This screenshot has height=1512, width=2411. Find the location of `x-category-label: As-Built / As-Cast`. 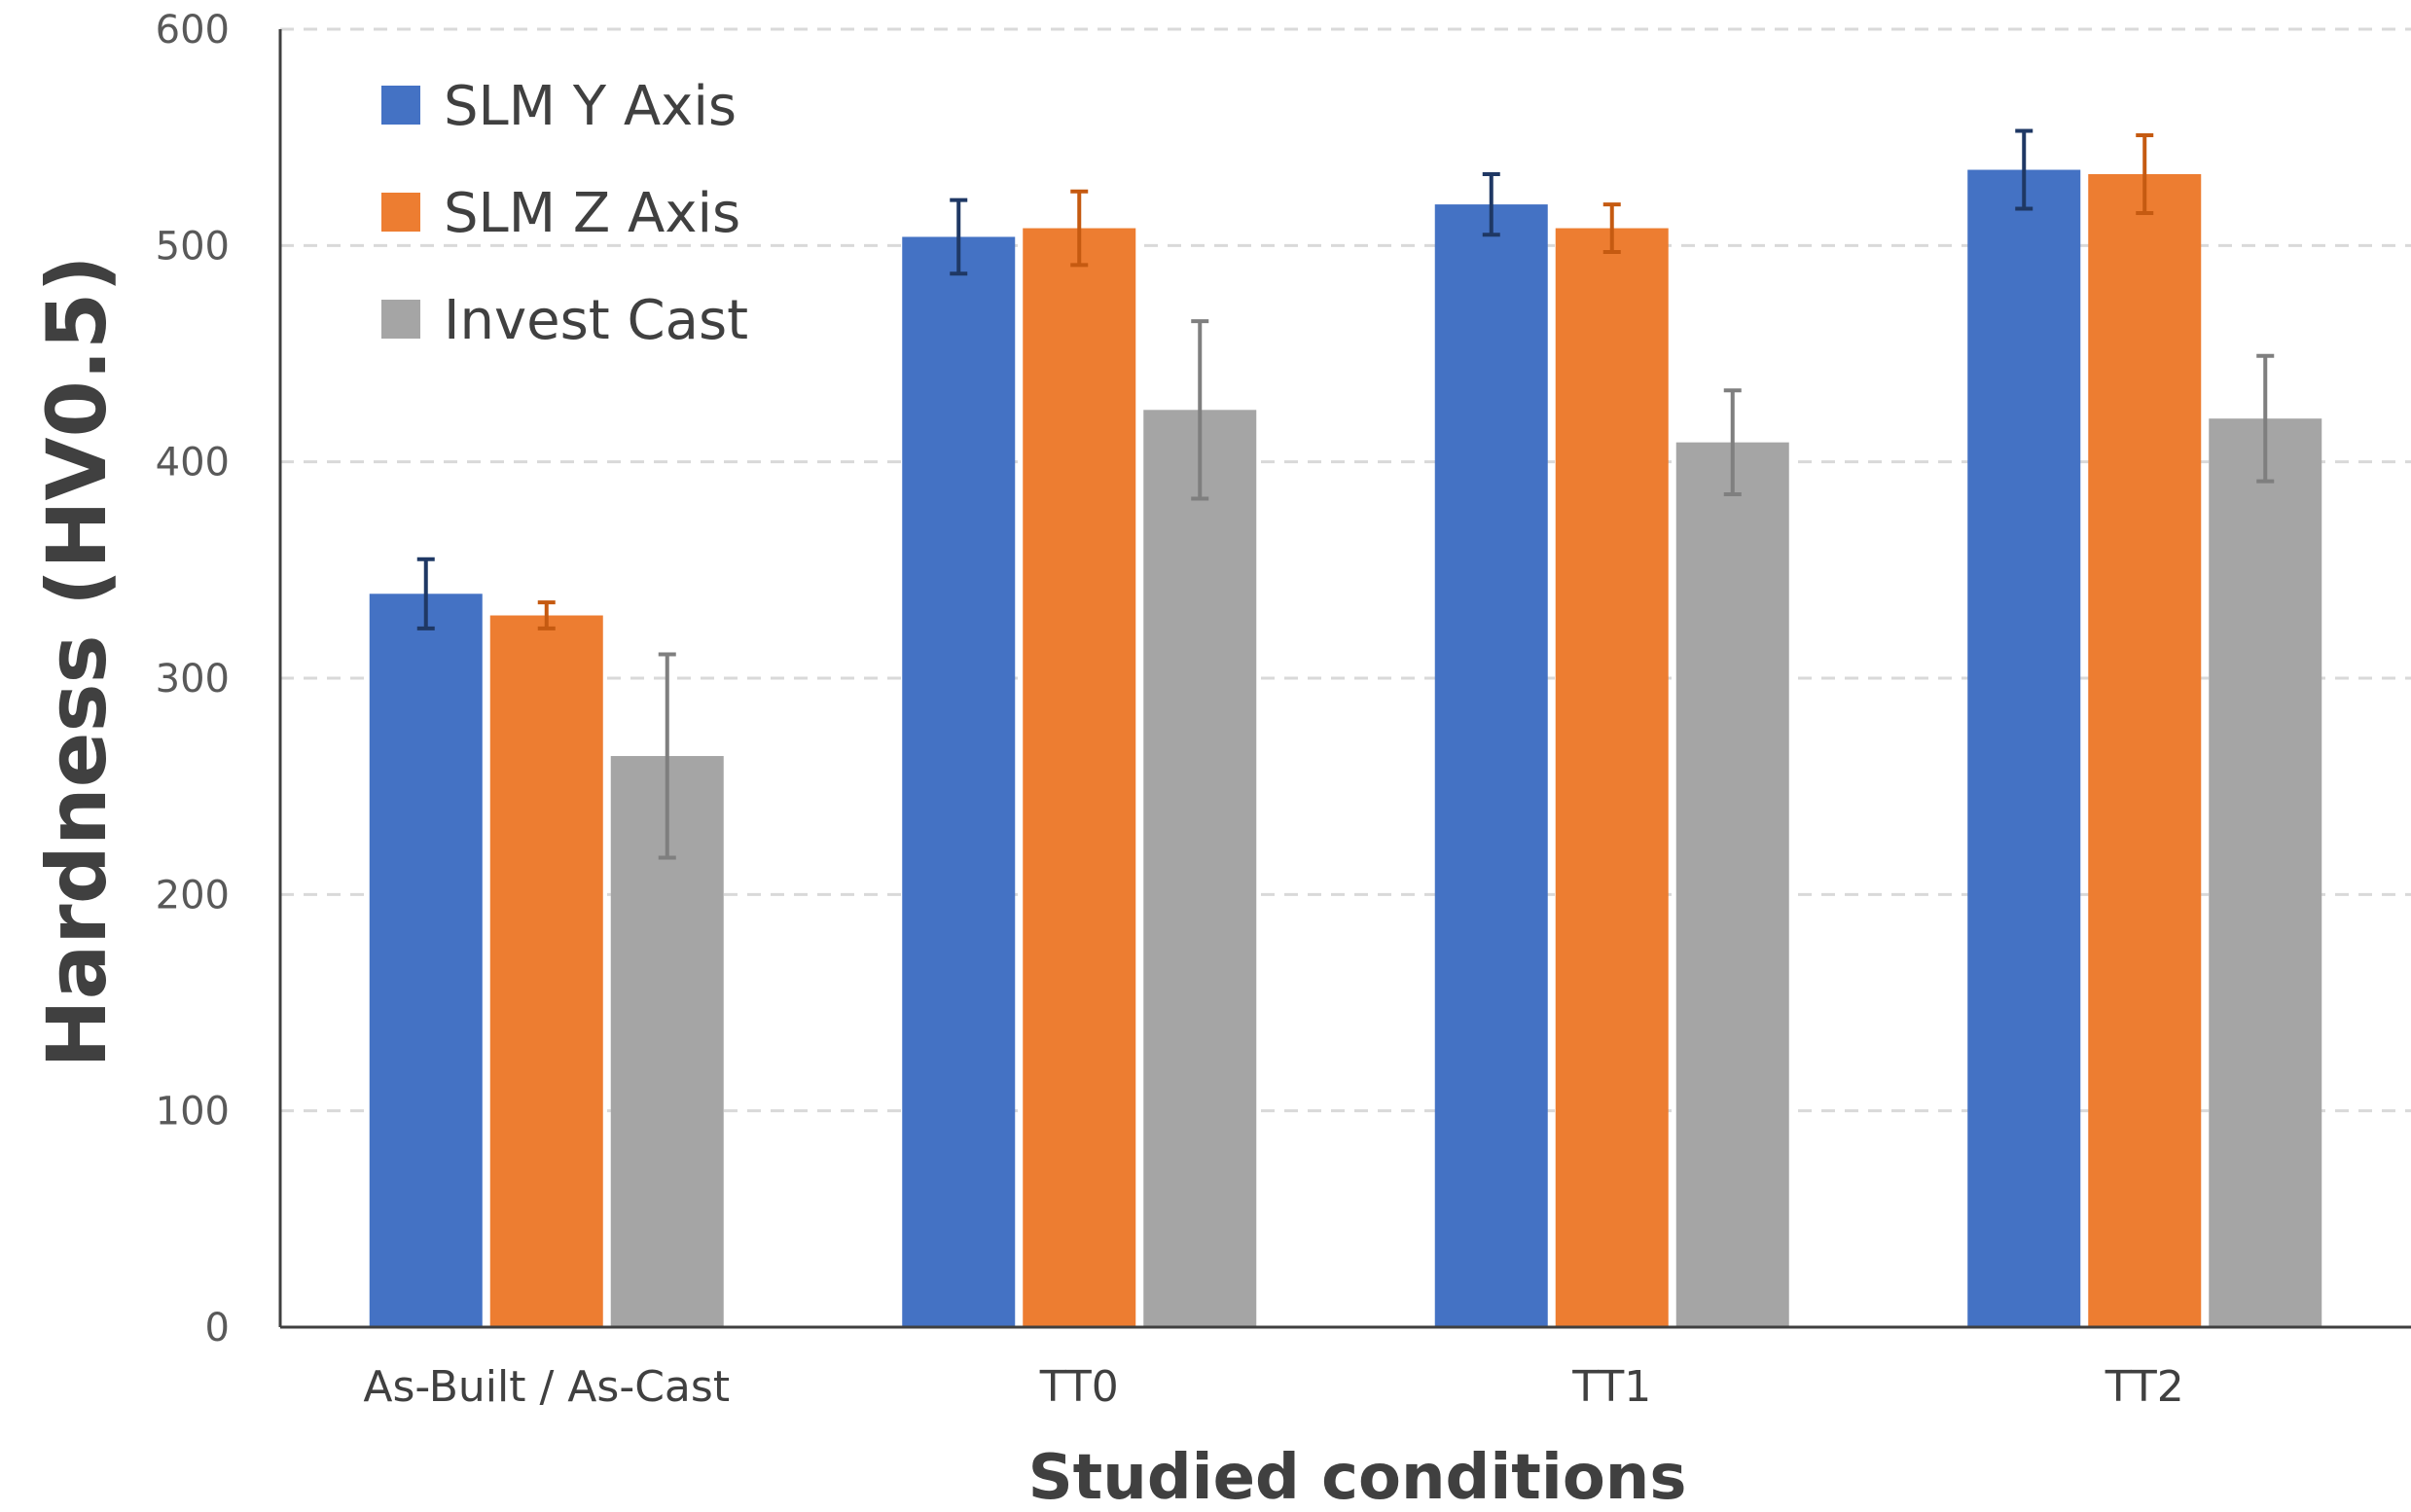

x-category-label: As-Built / As-Cast is located at coordinates (546, 1387).